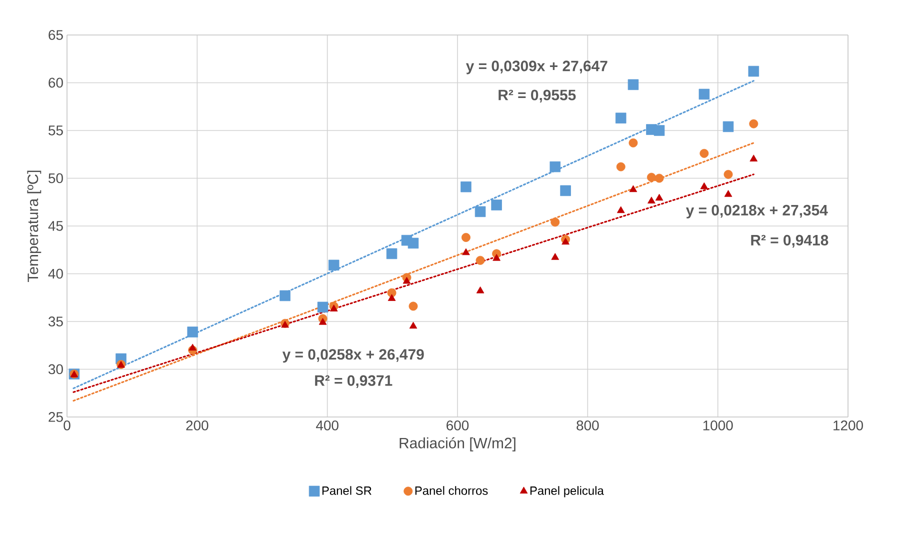 The image size is (902, 533). I want to click on y-tick-label: 30, so click(55, 369).